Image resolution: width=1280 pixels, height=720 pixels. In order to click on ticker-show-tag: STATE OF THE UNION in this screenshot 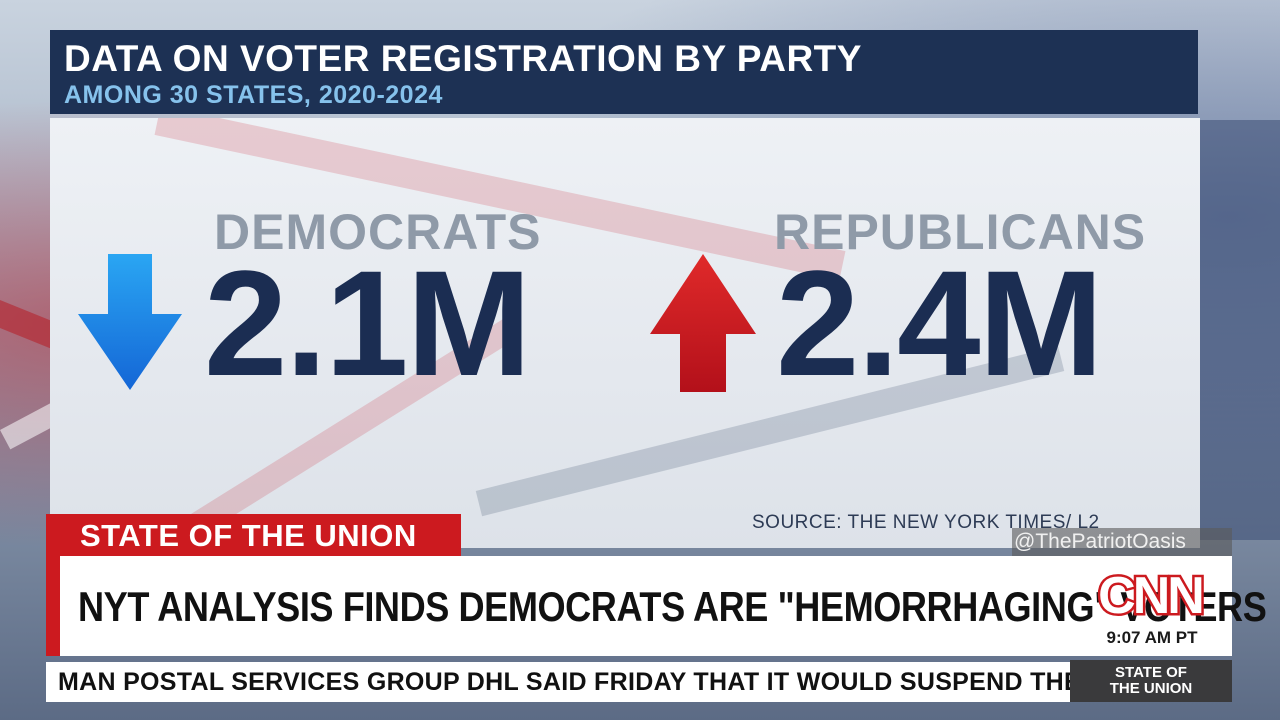, I will do `click(1151, 681)`.